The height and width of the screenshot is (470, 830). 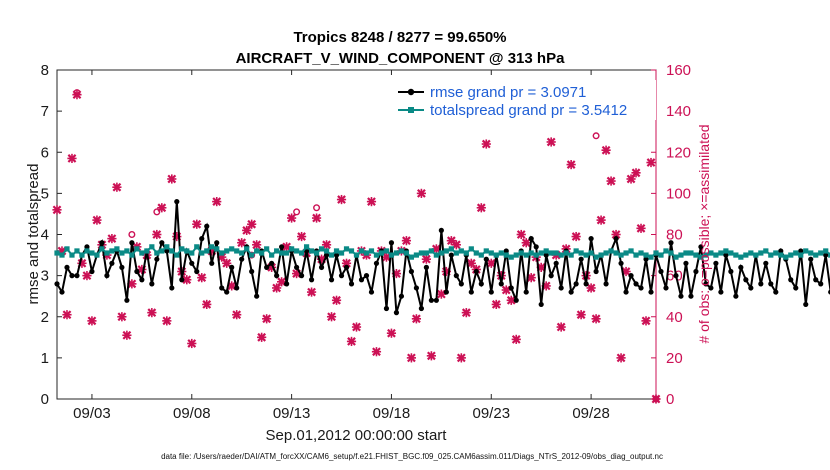 What do you see at coordinates (442, 252) in the screenshot?
I see `totalspread-series` at bounding box center [442, 252].